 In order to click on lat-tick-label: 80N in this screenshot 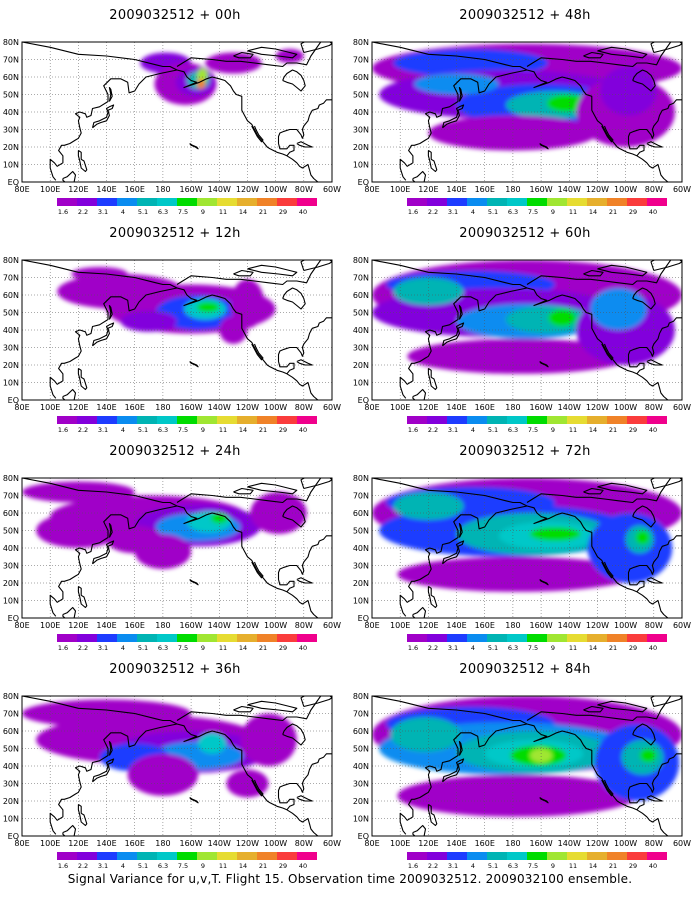, I will do `click(11, 696)`.